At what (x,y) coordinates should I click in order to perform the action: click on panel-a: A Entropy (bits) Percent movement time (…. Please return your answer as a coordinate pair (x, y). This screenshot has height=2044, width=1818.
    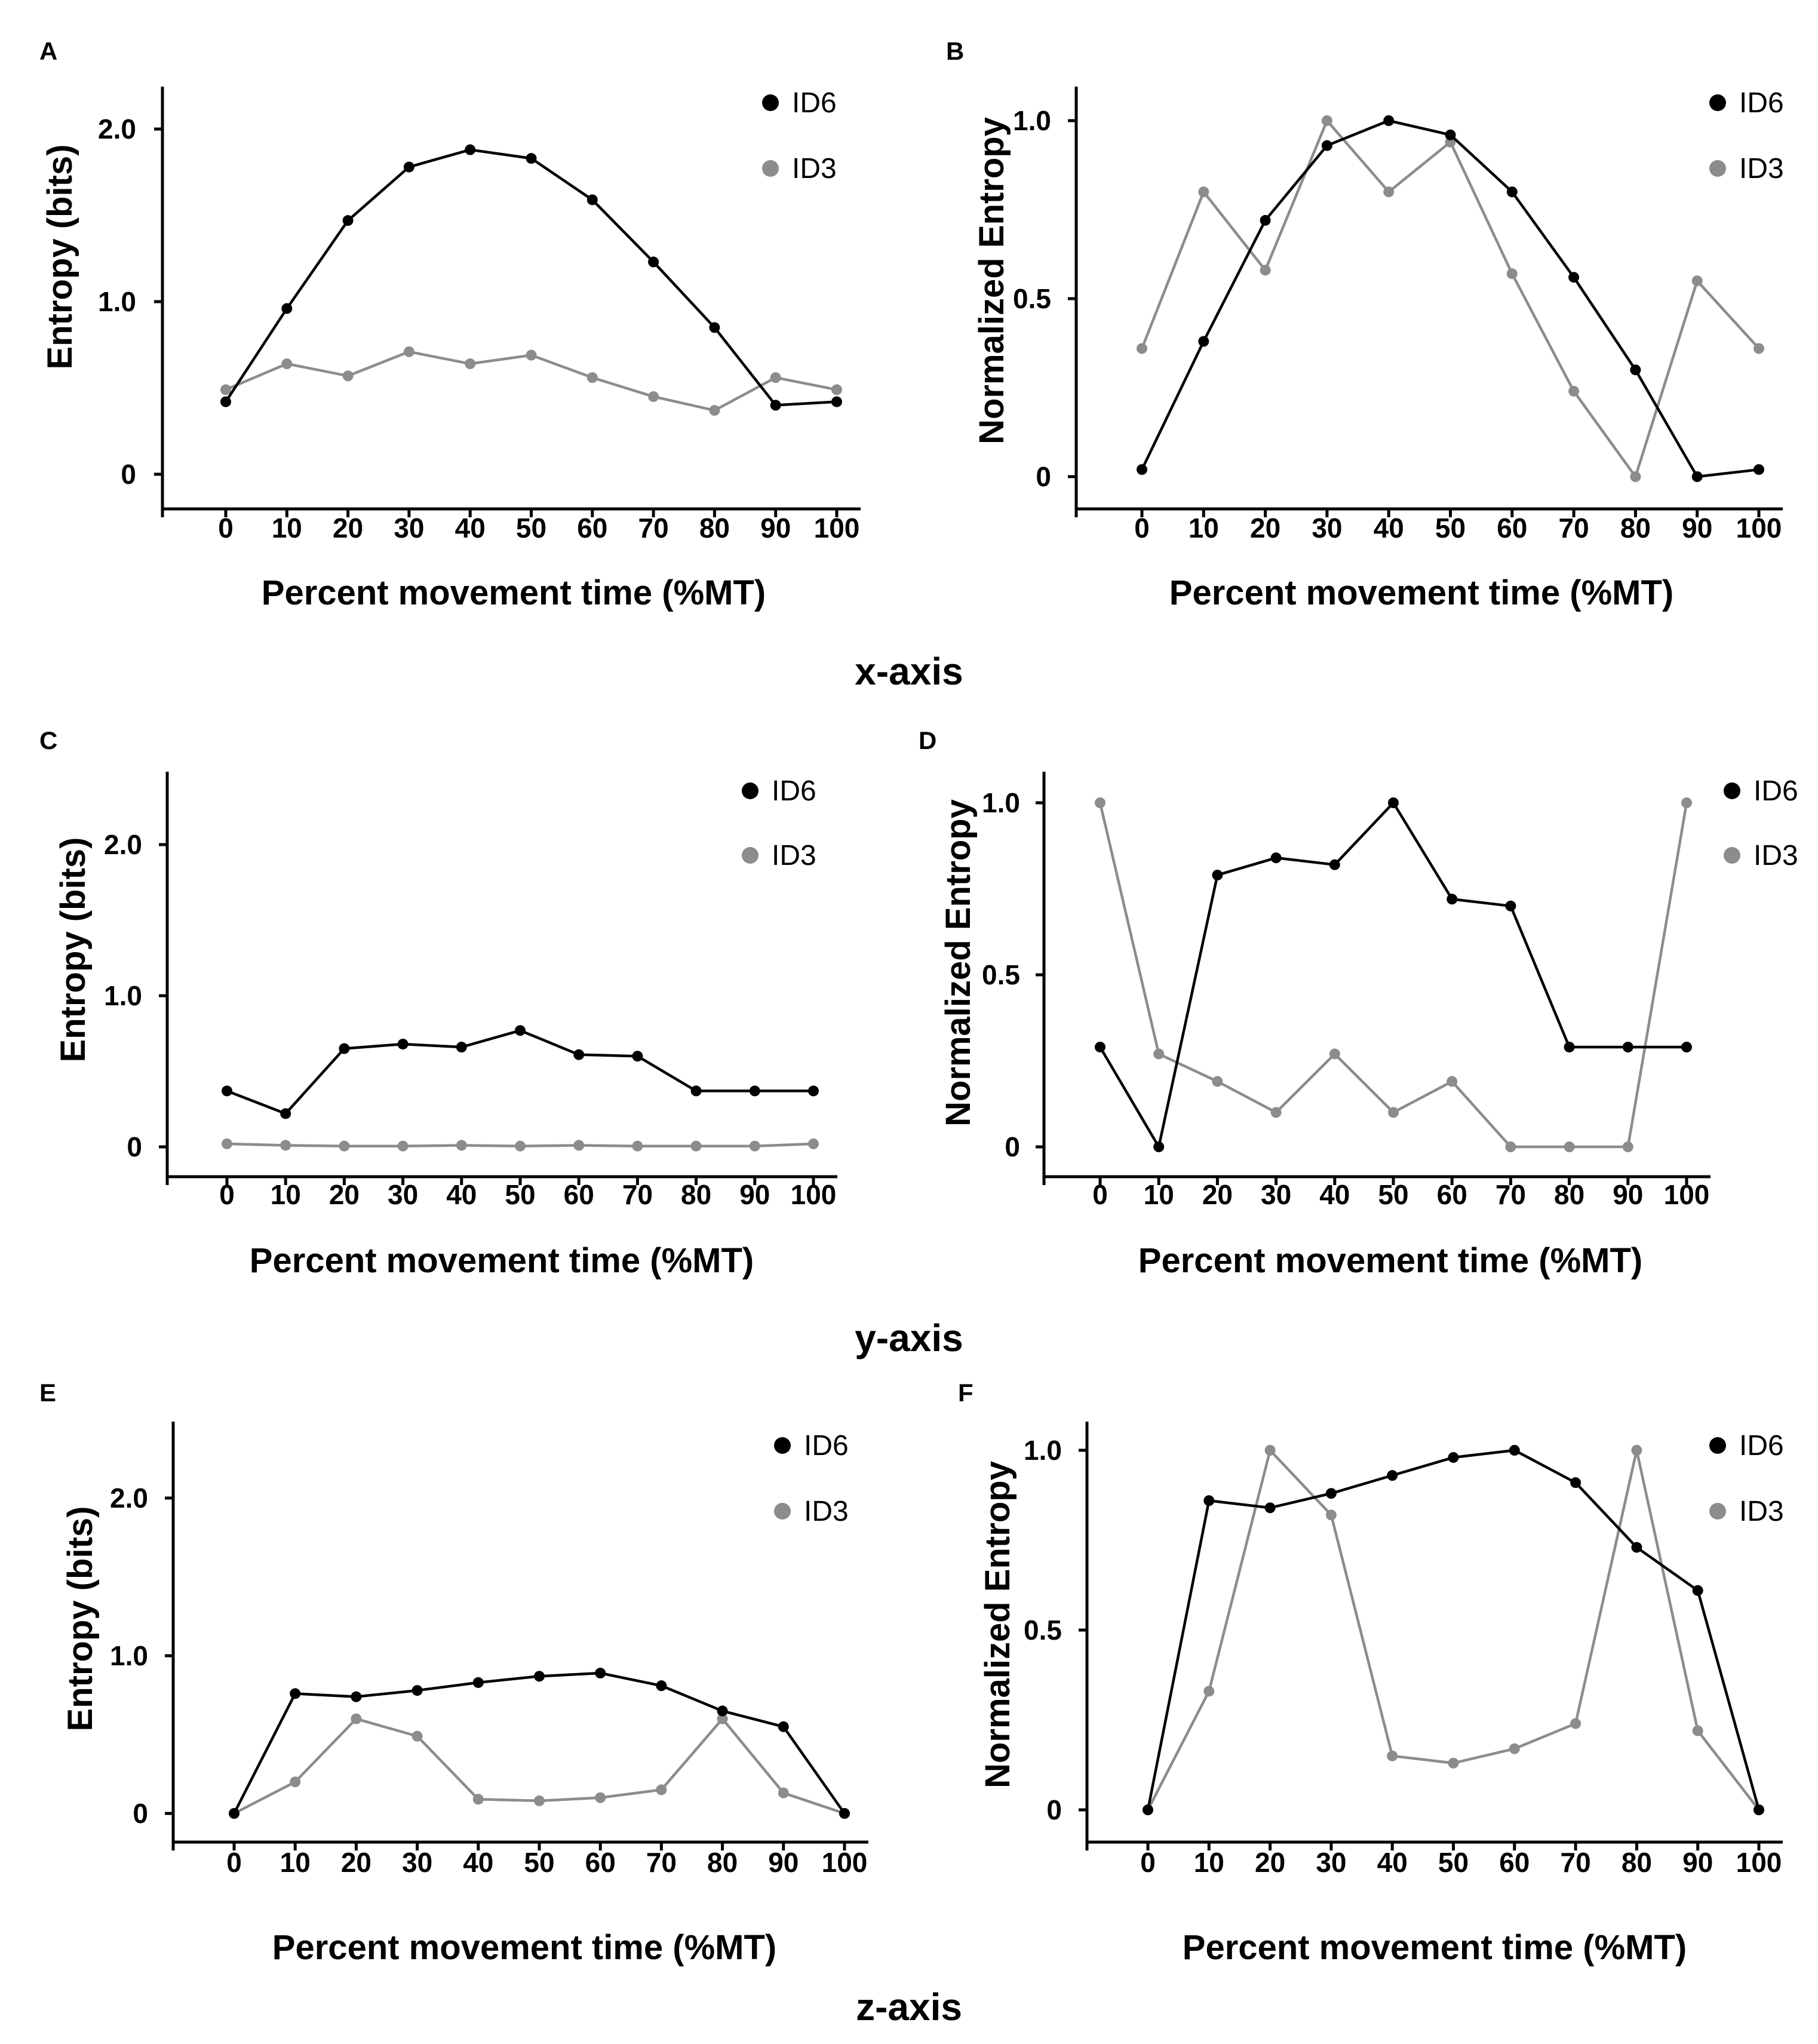
    Looking at the image, I should click on (450, 324).